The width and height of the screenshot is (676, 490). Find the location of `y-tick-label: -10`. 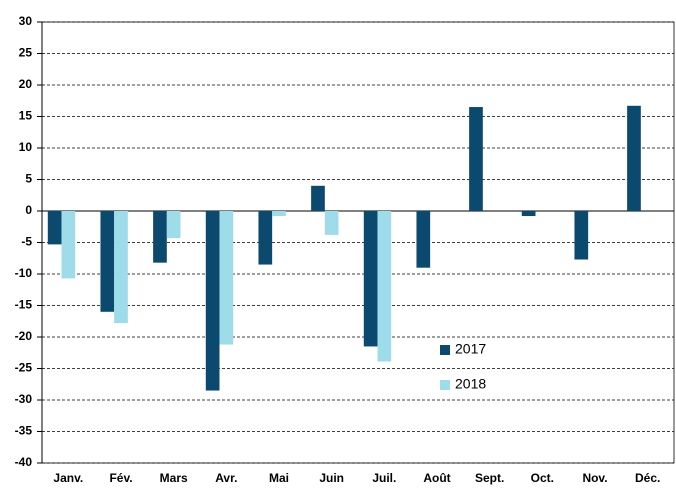

y-tick-label: -10 is located at coordinates (24, 273).